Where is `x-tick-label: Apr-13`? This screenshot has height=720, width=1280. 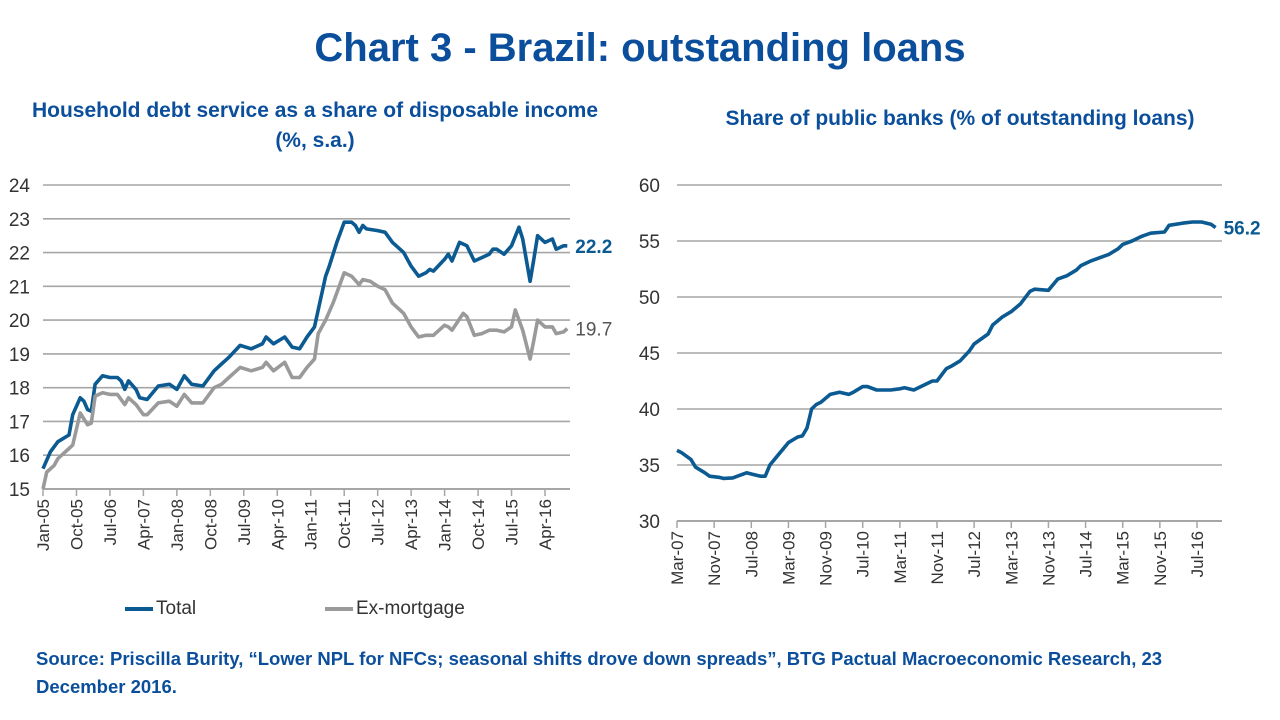 x-tick-label: Apr-13 is located at coordinates (411, 524).